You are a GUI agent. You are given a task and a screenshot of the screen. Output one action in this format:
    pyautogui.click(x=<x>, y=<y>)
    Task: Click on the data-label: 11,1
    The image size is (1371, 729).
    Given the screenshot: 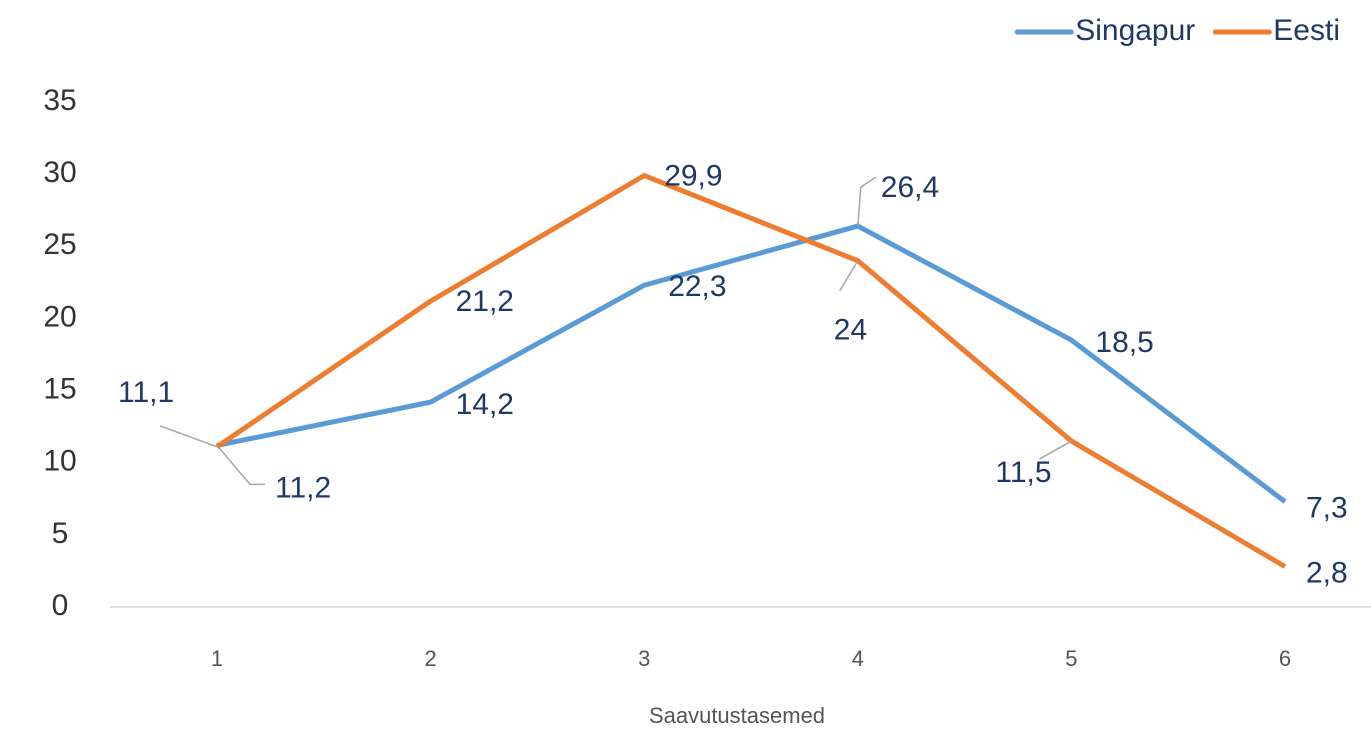 What is the action you would take?
    pyautogui.click(x=146, y=392)
    